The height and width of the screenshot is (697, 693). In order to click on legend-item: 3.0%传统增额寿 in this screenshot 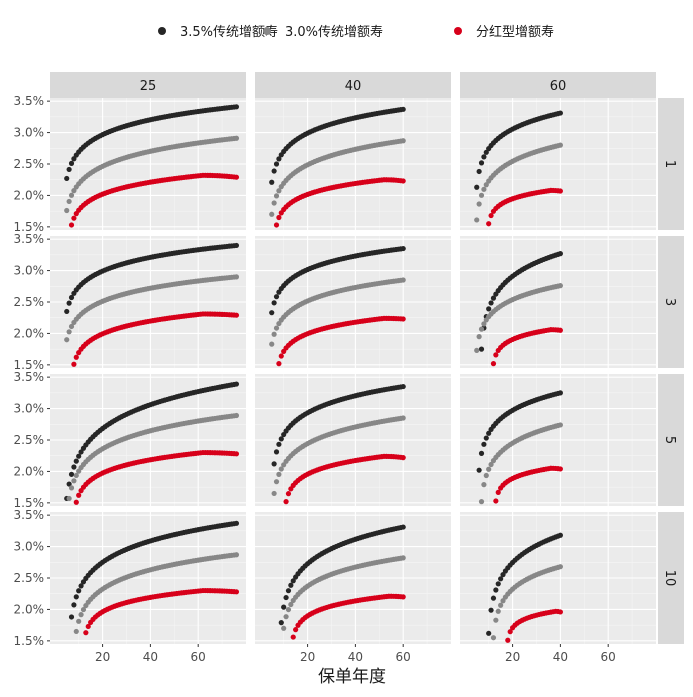, I will do `click(323, 32)`.